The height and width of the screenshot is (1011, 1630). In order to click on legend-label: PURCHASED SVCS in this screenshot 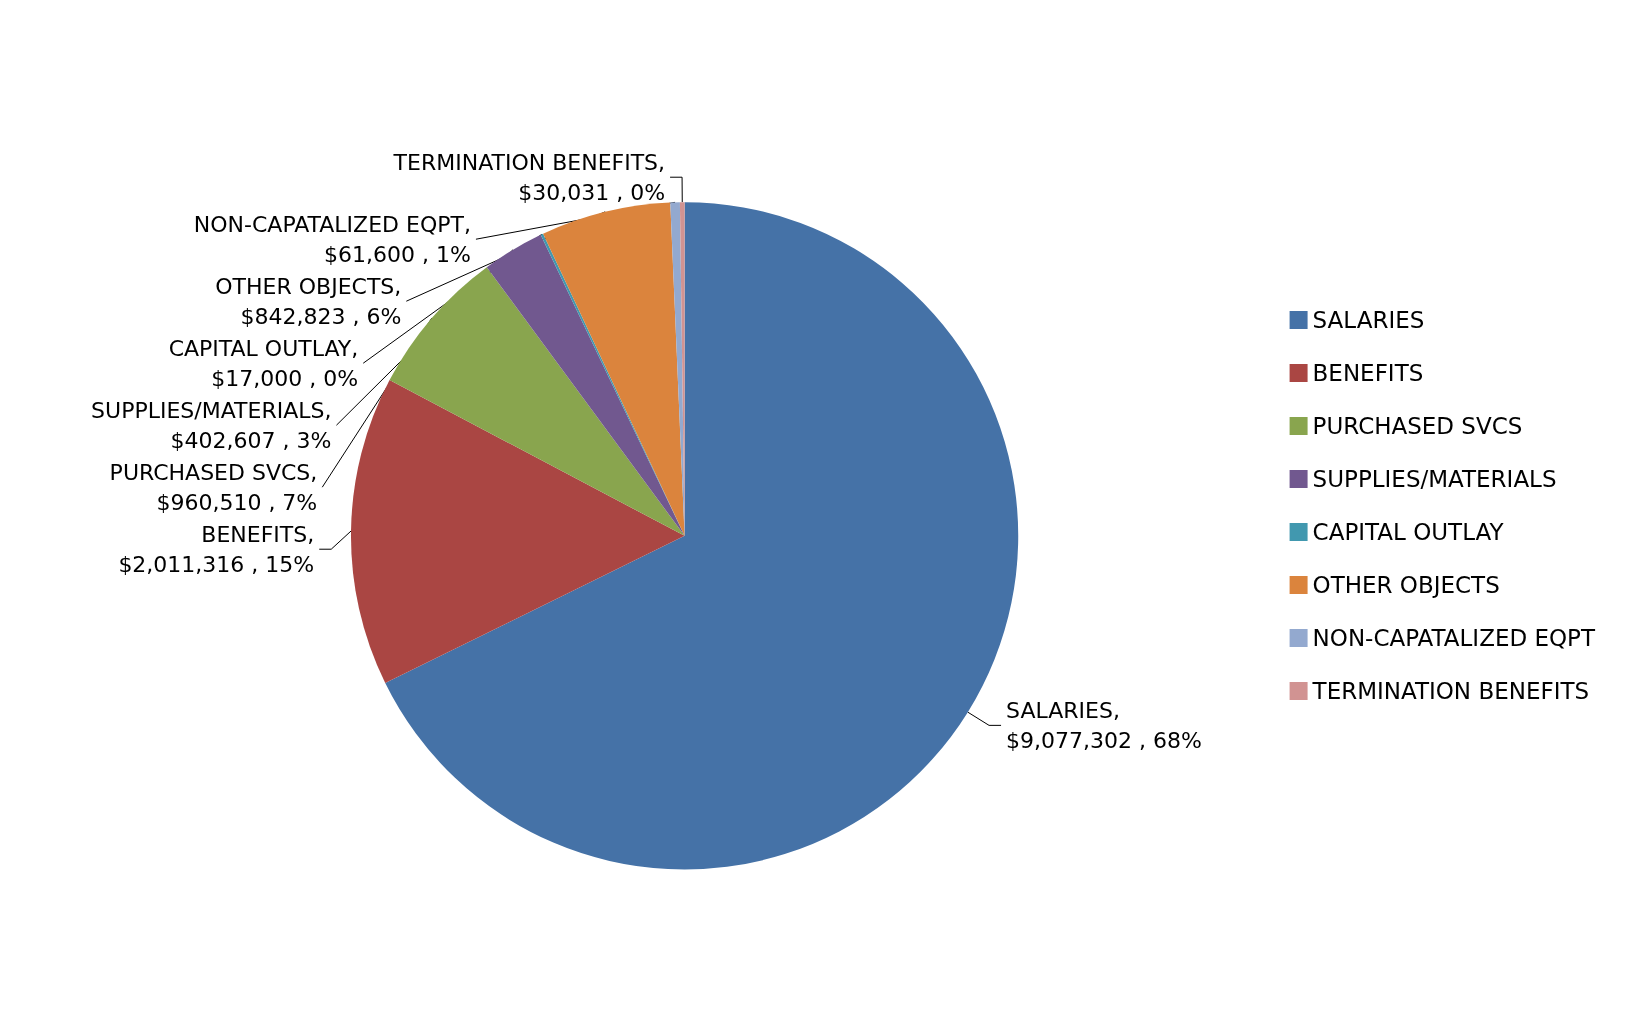, I will do `click(1417, 426)`.